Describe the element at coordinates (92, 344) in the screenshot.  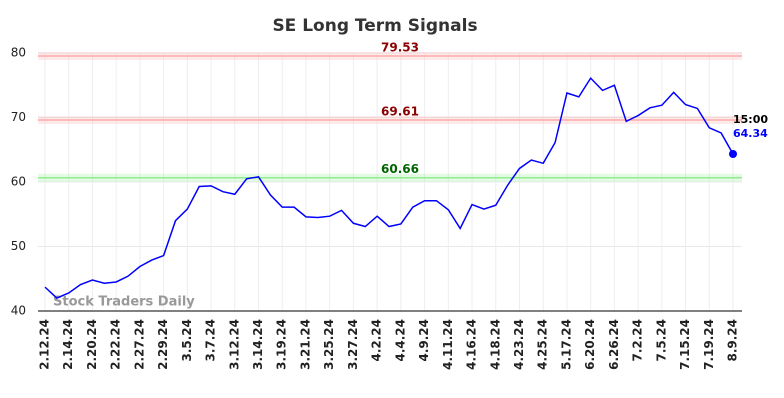
I see `x-tick-label: 2.20.24` at that location.